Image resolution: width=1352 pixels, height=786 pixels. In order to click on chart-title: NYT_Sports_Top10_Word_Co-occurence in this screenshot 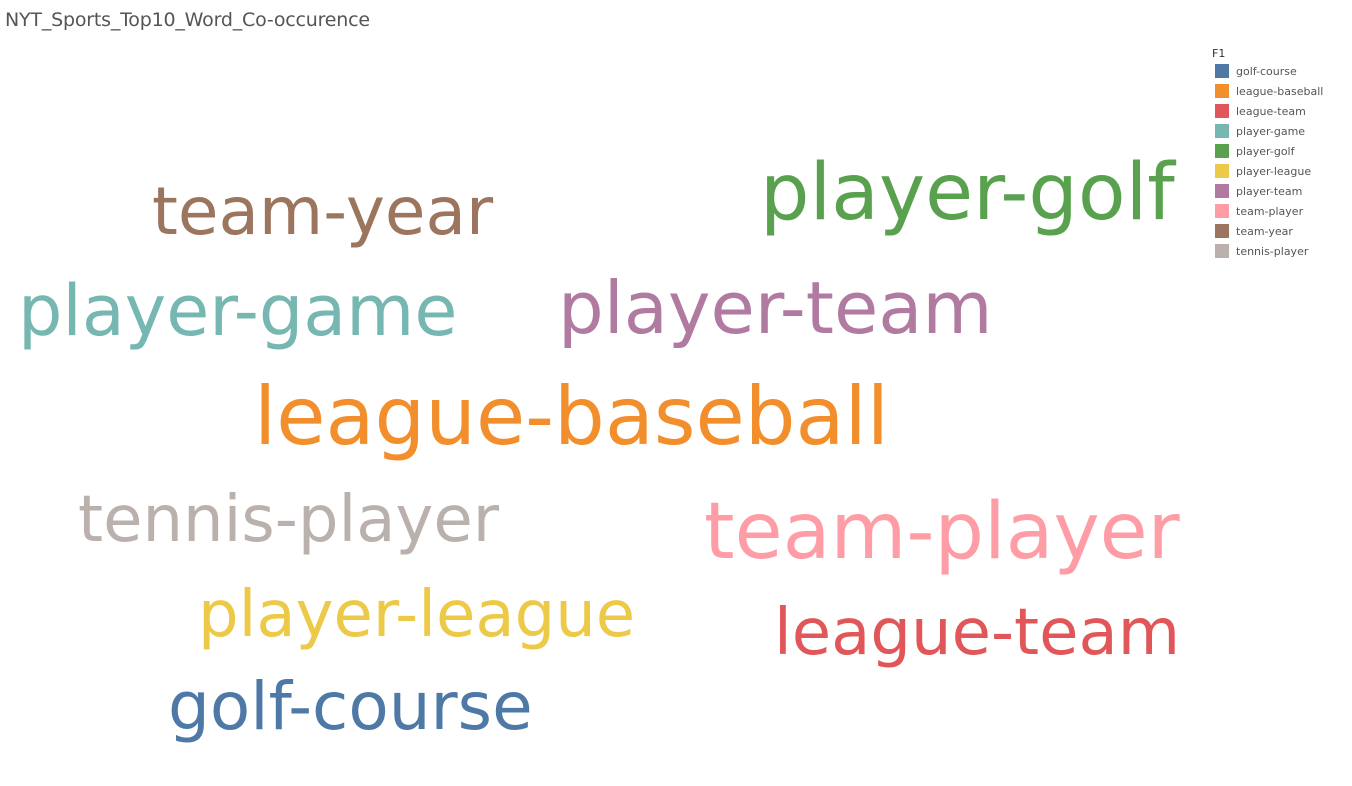, I will do `click(187, 20)`.